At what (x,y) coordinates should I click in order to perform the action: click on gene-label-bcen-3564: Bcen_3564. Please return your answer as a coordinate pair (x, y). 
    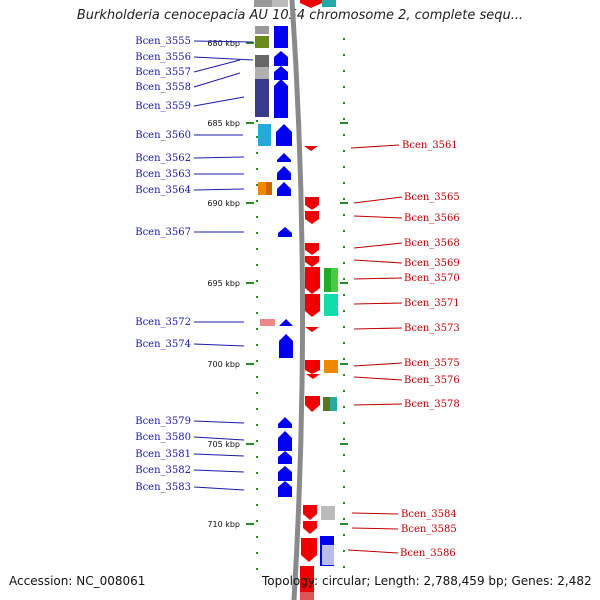
    Looking at the image, I should click on (163, 190).